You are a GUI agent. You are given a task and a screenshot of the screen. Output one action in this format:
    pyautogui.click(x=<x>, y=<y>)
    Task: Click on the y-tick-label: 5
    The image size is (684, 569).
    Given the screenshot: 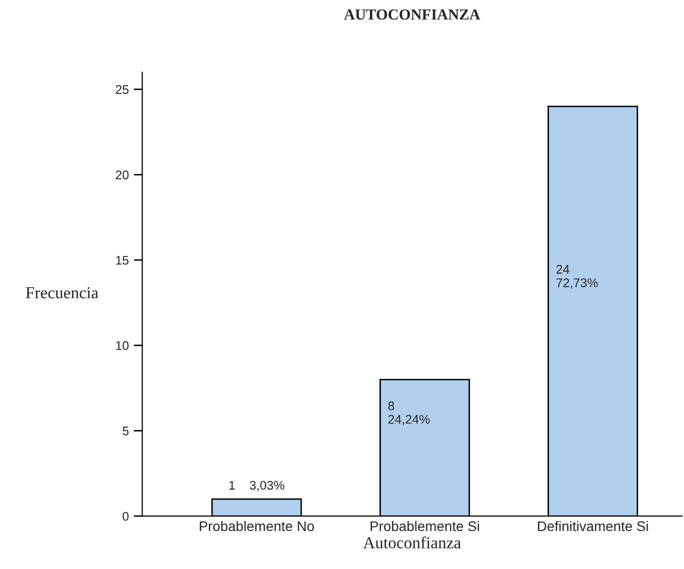 What is the action you would take?
    pyautogui.click(x=125, y=431)
    